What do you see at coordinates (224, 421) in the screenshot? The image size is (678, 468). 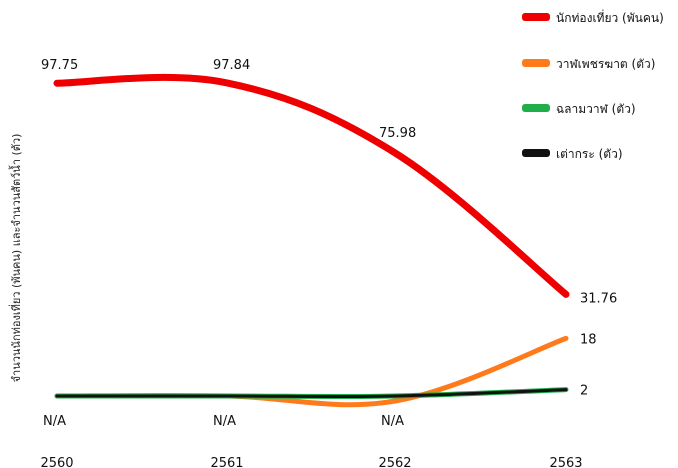 I see `data-label-orange-1: N/A` at bounding box center [224, 421].